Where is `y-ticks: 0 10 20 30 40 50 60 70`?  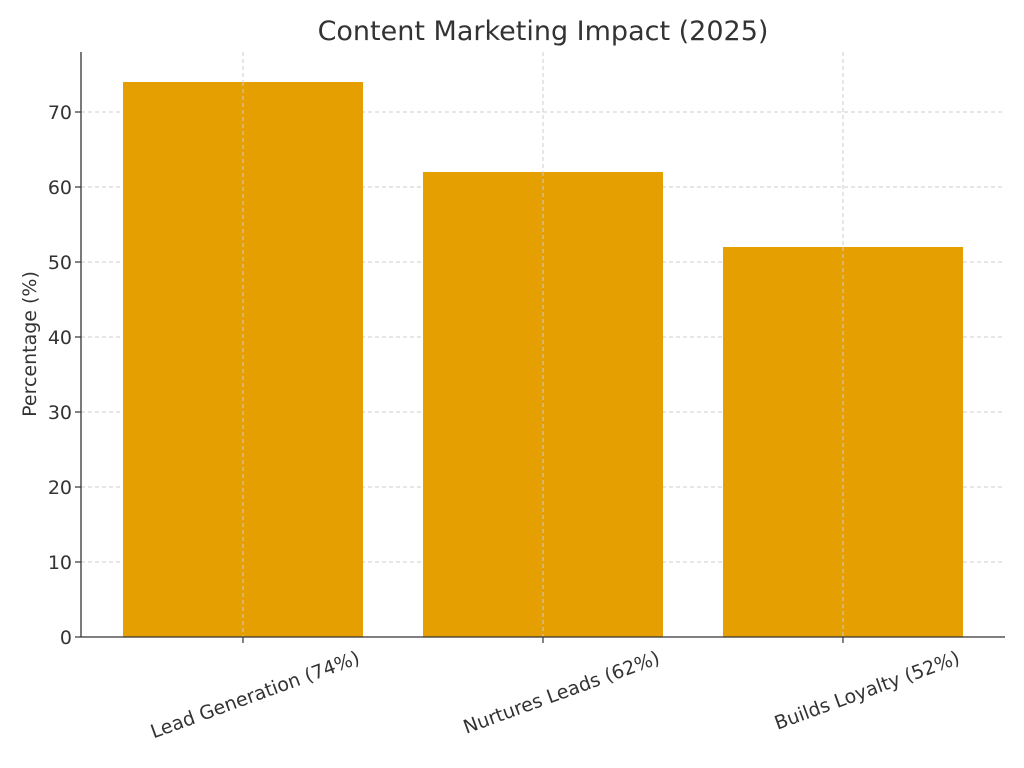
y-ticks: 0 10 20 30 40 50 60 70 is located at coordinates (64, 375).